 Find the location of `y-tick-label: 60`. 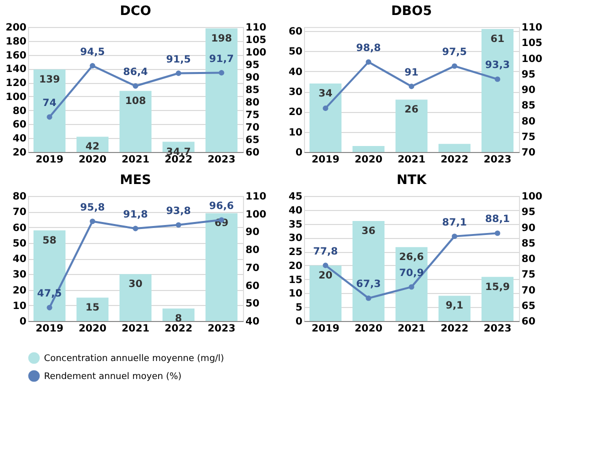

y-tick-label: 60 is located at coordinates (19, 228).